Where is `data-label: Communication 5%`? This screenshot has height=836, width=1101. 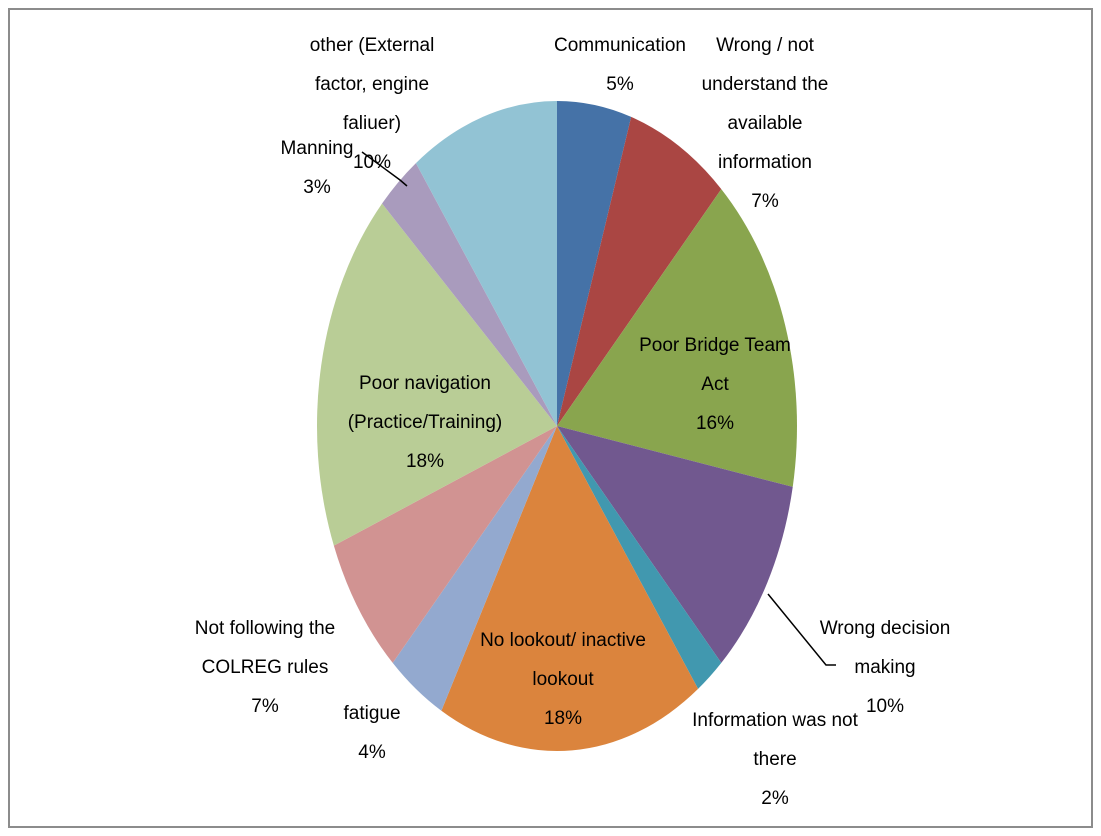
data-label: Communication 5% is located at coordinates (620, 65).